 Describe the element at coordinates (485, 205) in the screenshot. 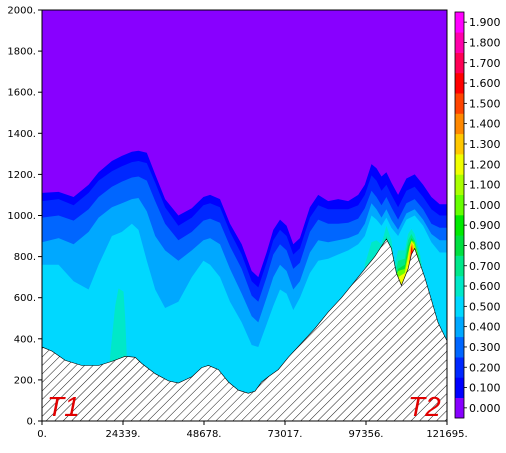

I see `colorbar-label: 1.000` at that location.